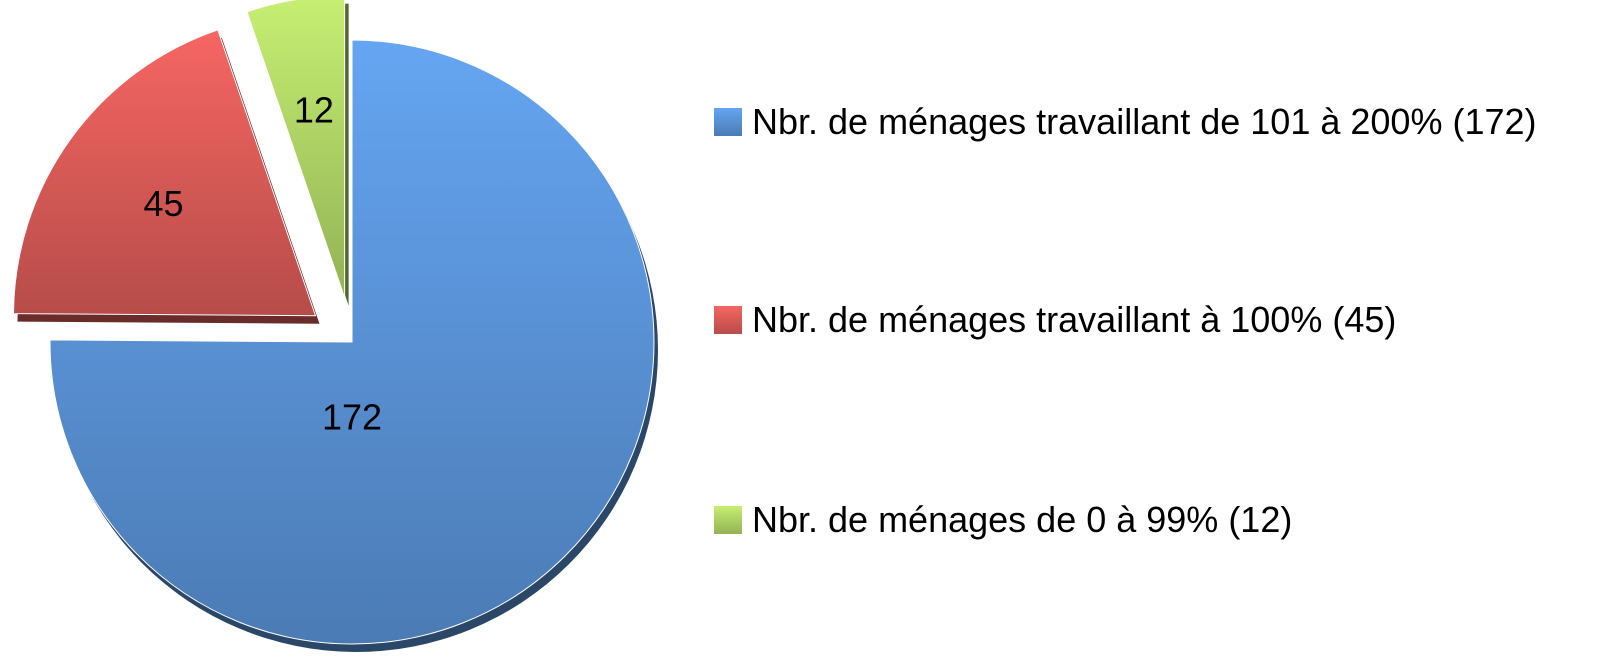 Image resolution: width=1598 pixels, height=665 pixels. What do you see at coordinates (1074, 319) in the screenshot?
I see `legend-label: Nbr. de ménages travaillant à 100% (45)` at bounding box center [1074, 319].